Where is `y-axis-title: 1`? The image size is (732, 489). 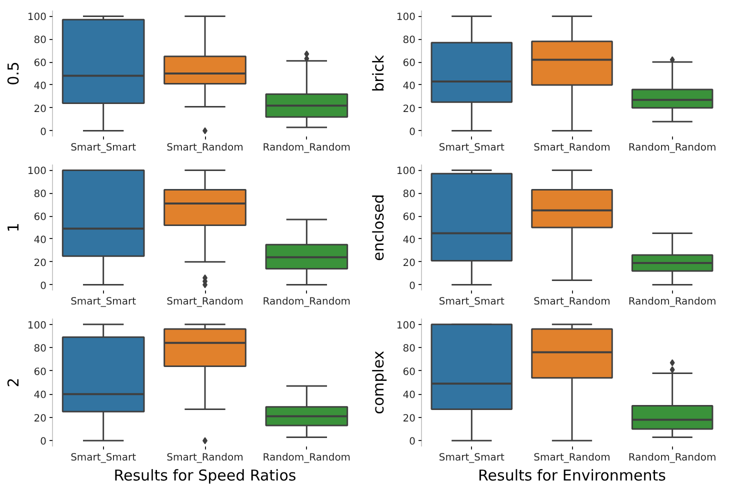 y-axis-title: 1 is located at coordinates (13, 227).